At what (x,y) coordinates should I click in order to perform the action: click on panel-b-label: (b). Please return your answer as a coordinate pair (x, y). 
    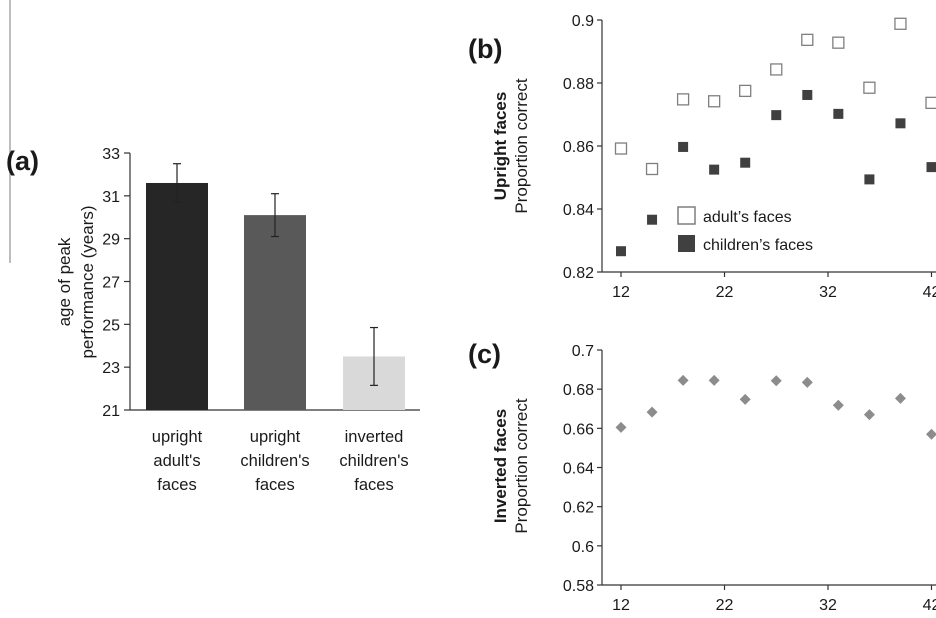
    Looking at the image, I should click on (485, 49).